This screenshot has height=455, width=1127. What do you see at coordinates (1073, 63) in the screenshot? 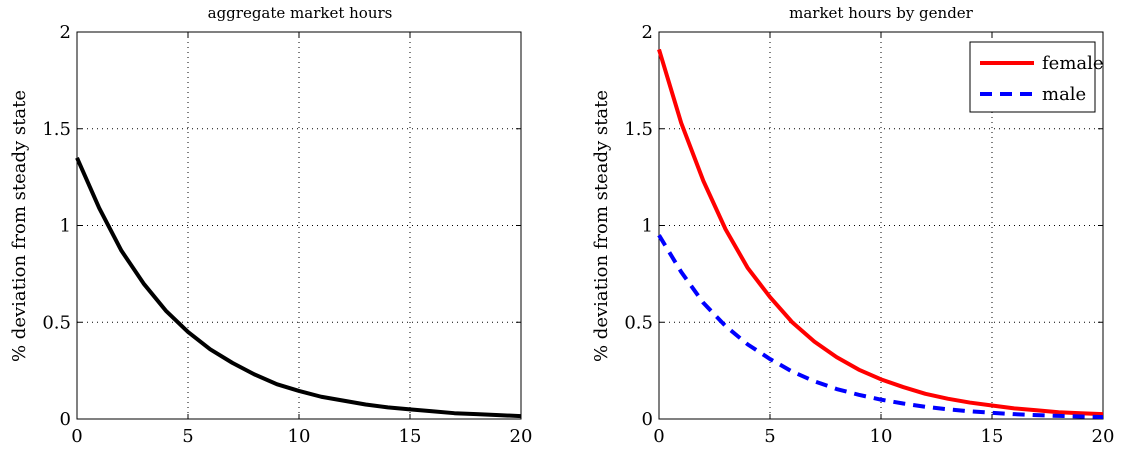
I see `legend-label-female: female` at bounding box center [1073, 63].